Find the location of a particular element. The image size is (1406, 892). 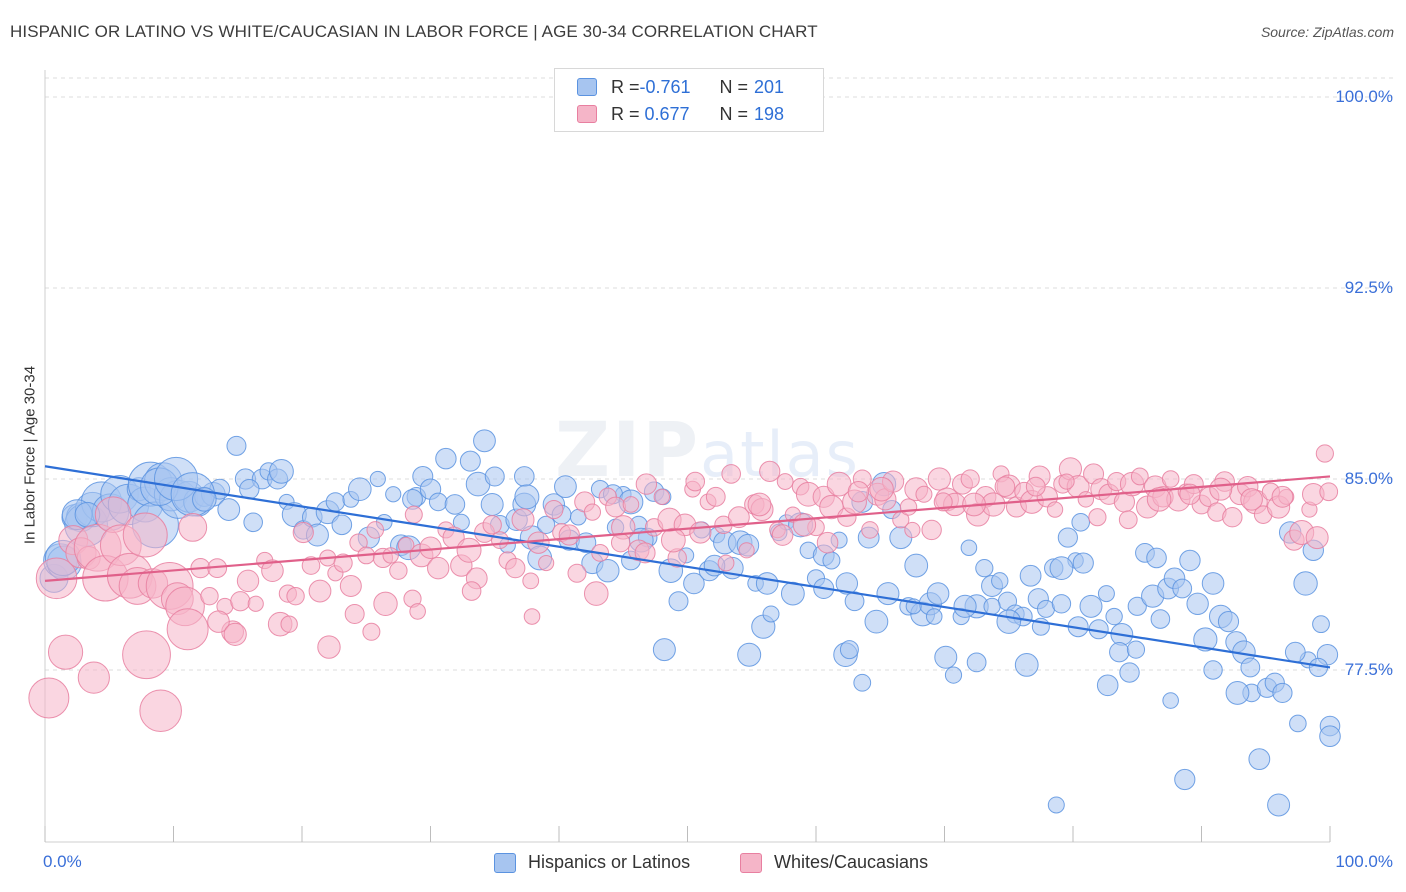

legend-swatch-blue is located at coordinates (587, 87).